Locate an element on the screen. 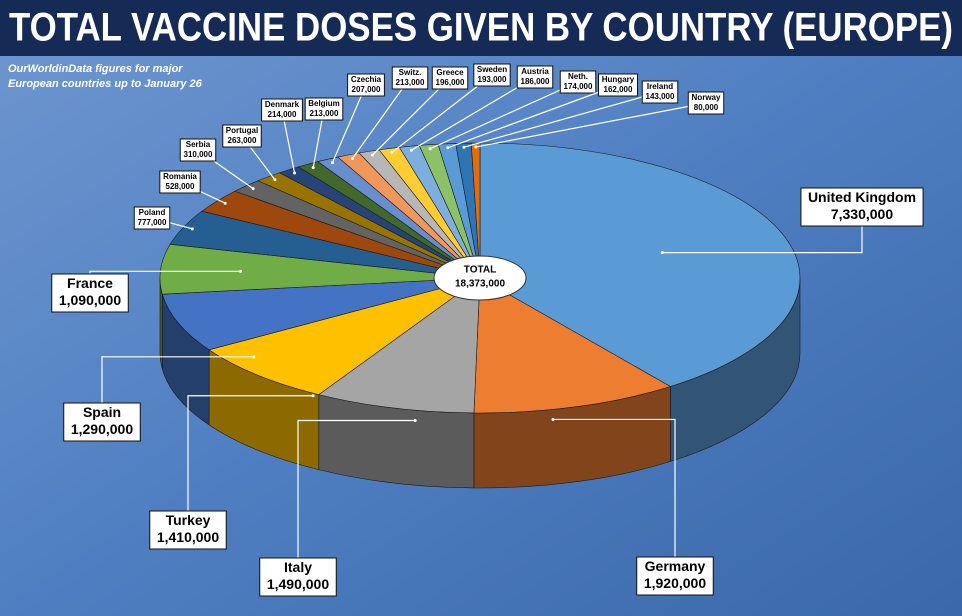 This screenshot has width=962, height=616. label-name: United Kingdom is located at coordinates (862, 197).